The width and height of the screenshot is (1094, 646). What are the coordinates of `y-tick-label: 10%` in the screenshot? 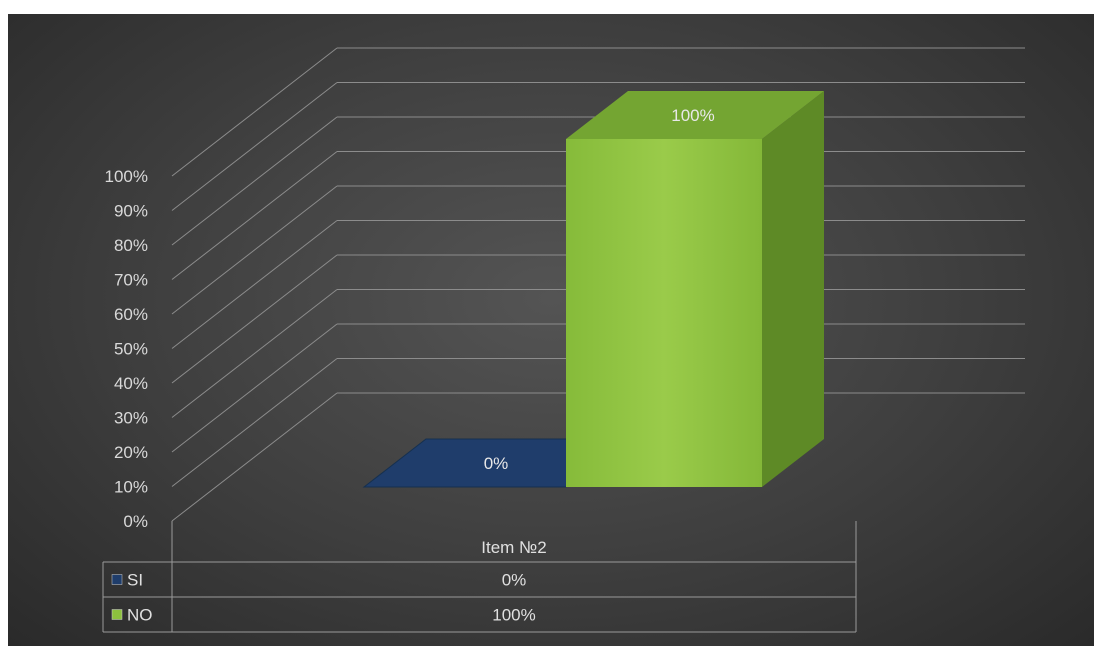 It's located at (131, 487).